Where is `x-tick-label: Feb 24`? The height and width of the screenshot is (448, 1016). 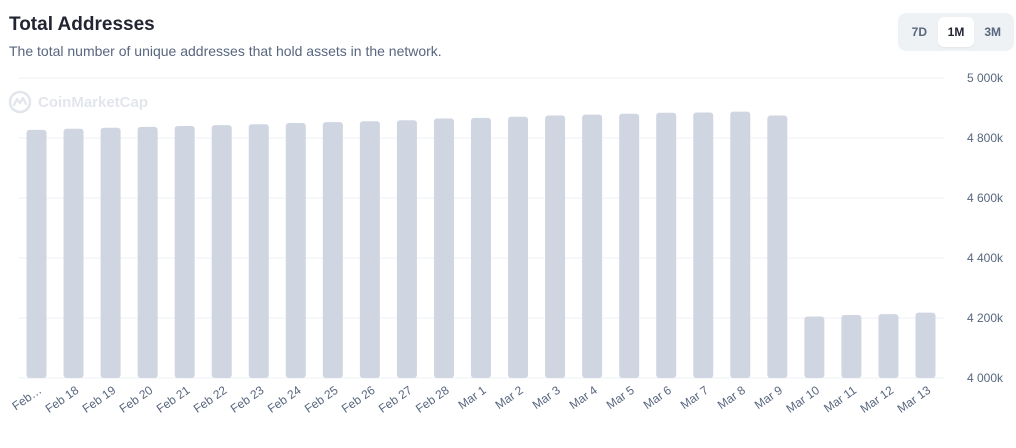
x-tick-label: Feb 24 is located at coordinates (284, 399).